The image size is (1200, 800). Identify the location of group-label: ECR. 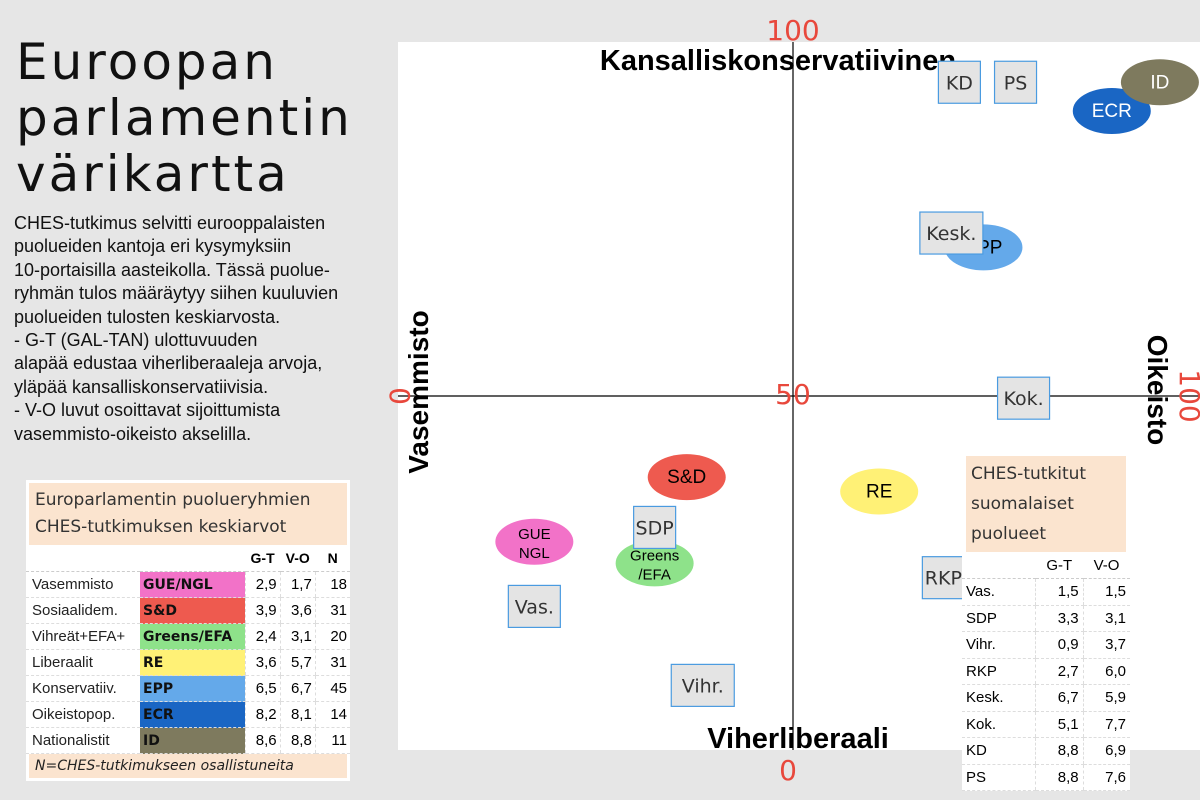
(1112, 111).